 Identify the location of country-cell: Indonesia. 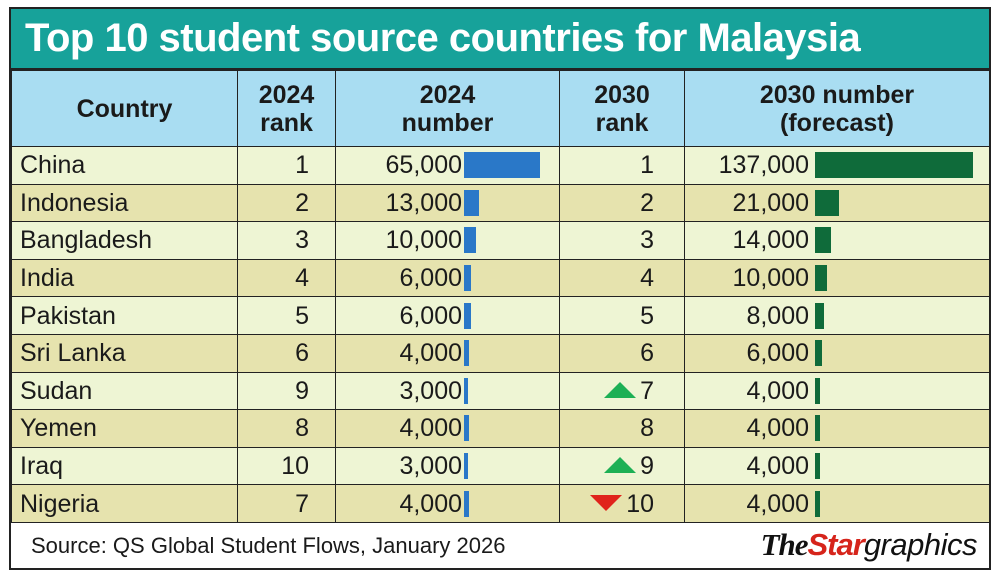
(124, 203).